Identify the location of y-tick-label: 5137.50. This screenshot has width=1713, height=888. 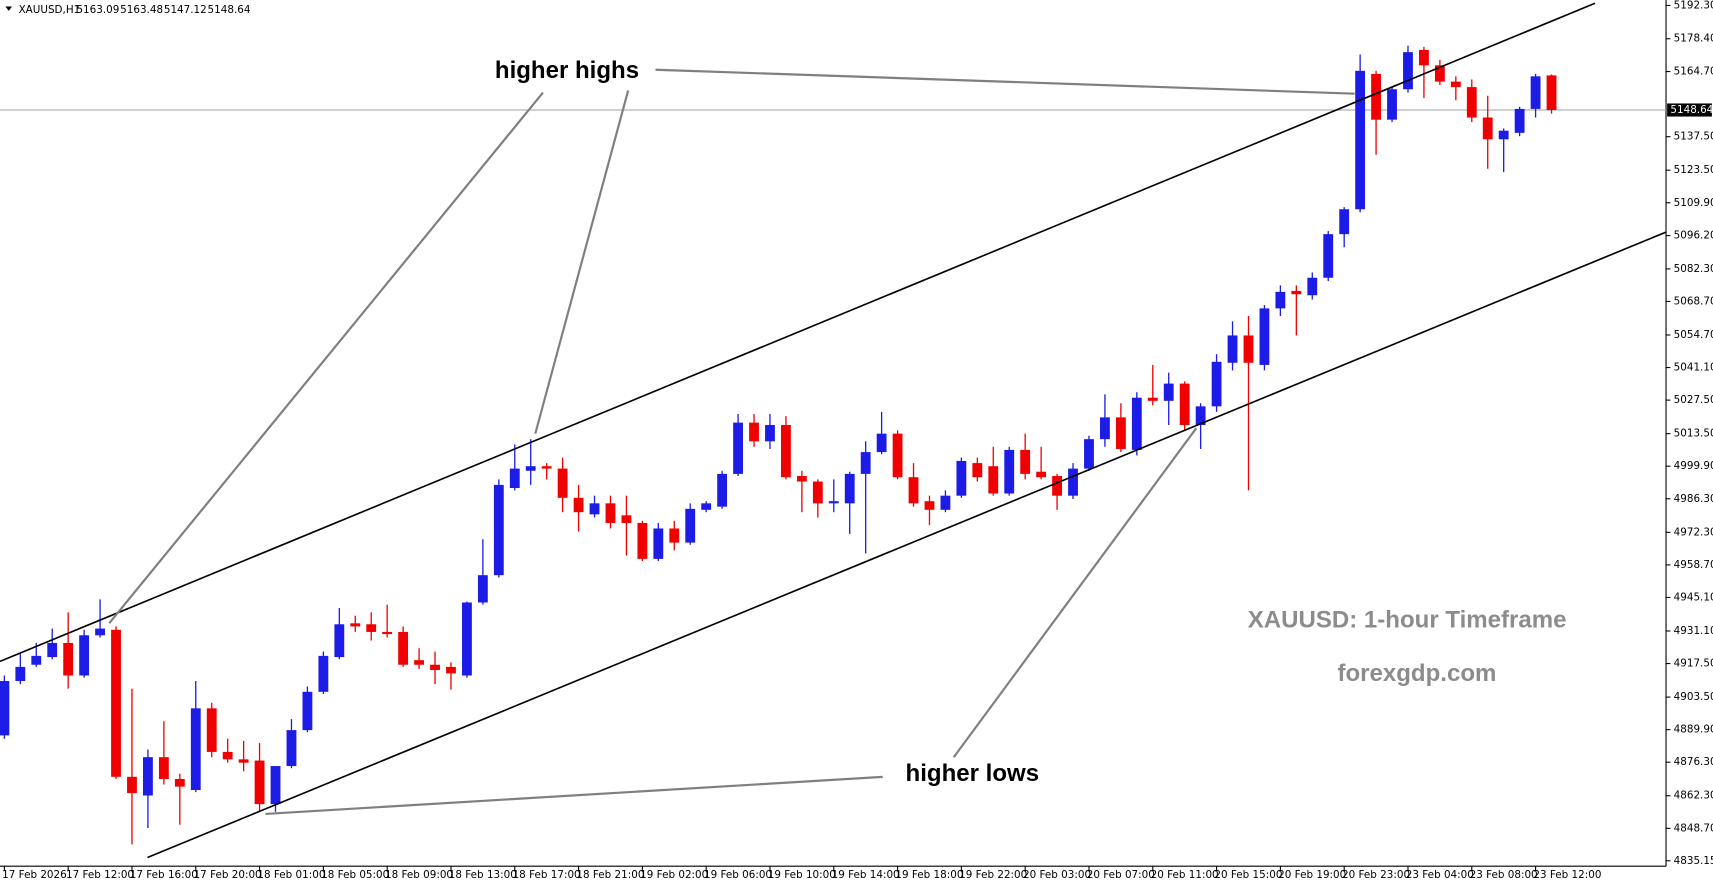
(1693, 137).